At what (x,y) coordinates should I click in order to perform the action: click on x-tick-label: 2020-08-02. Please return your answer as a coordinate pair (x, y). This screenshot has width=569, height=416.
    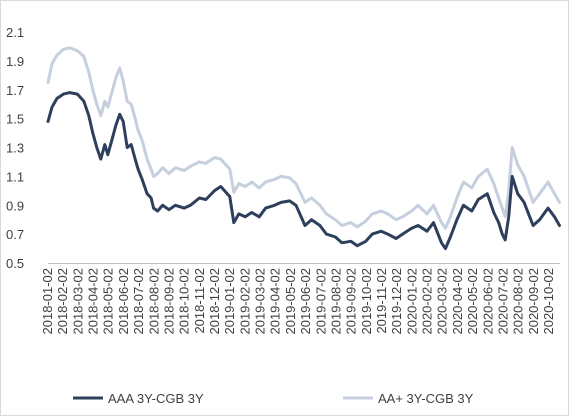
    Looking at the image, I should click on (518, 301).